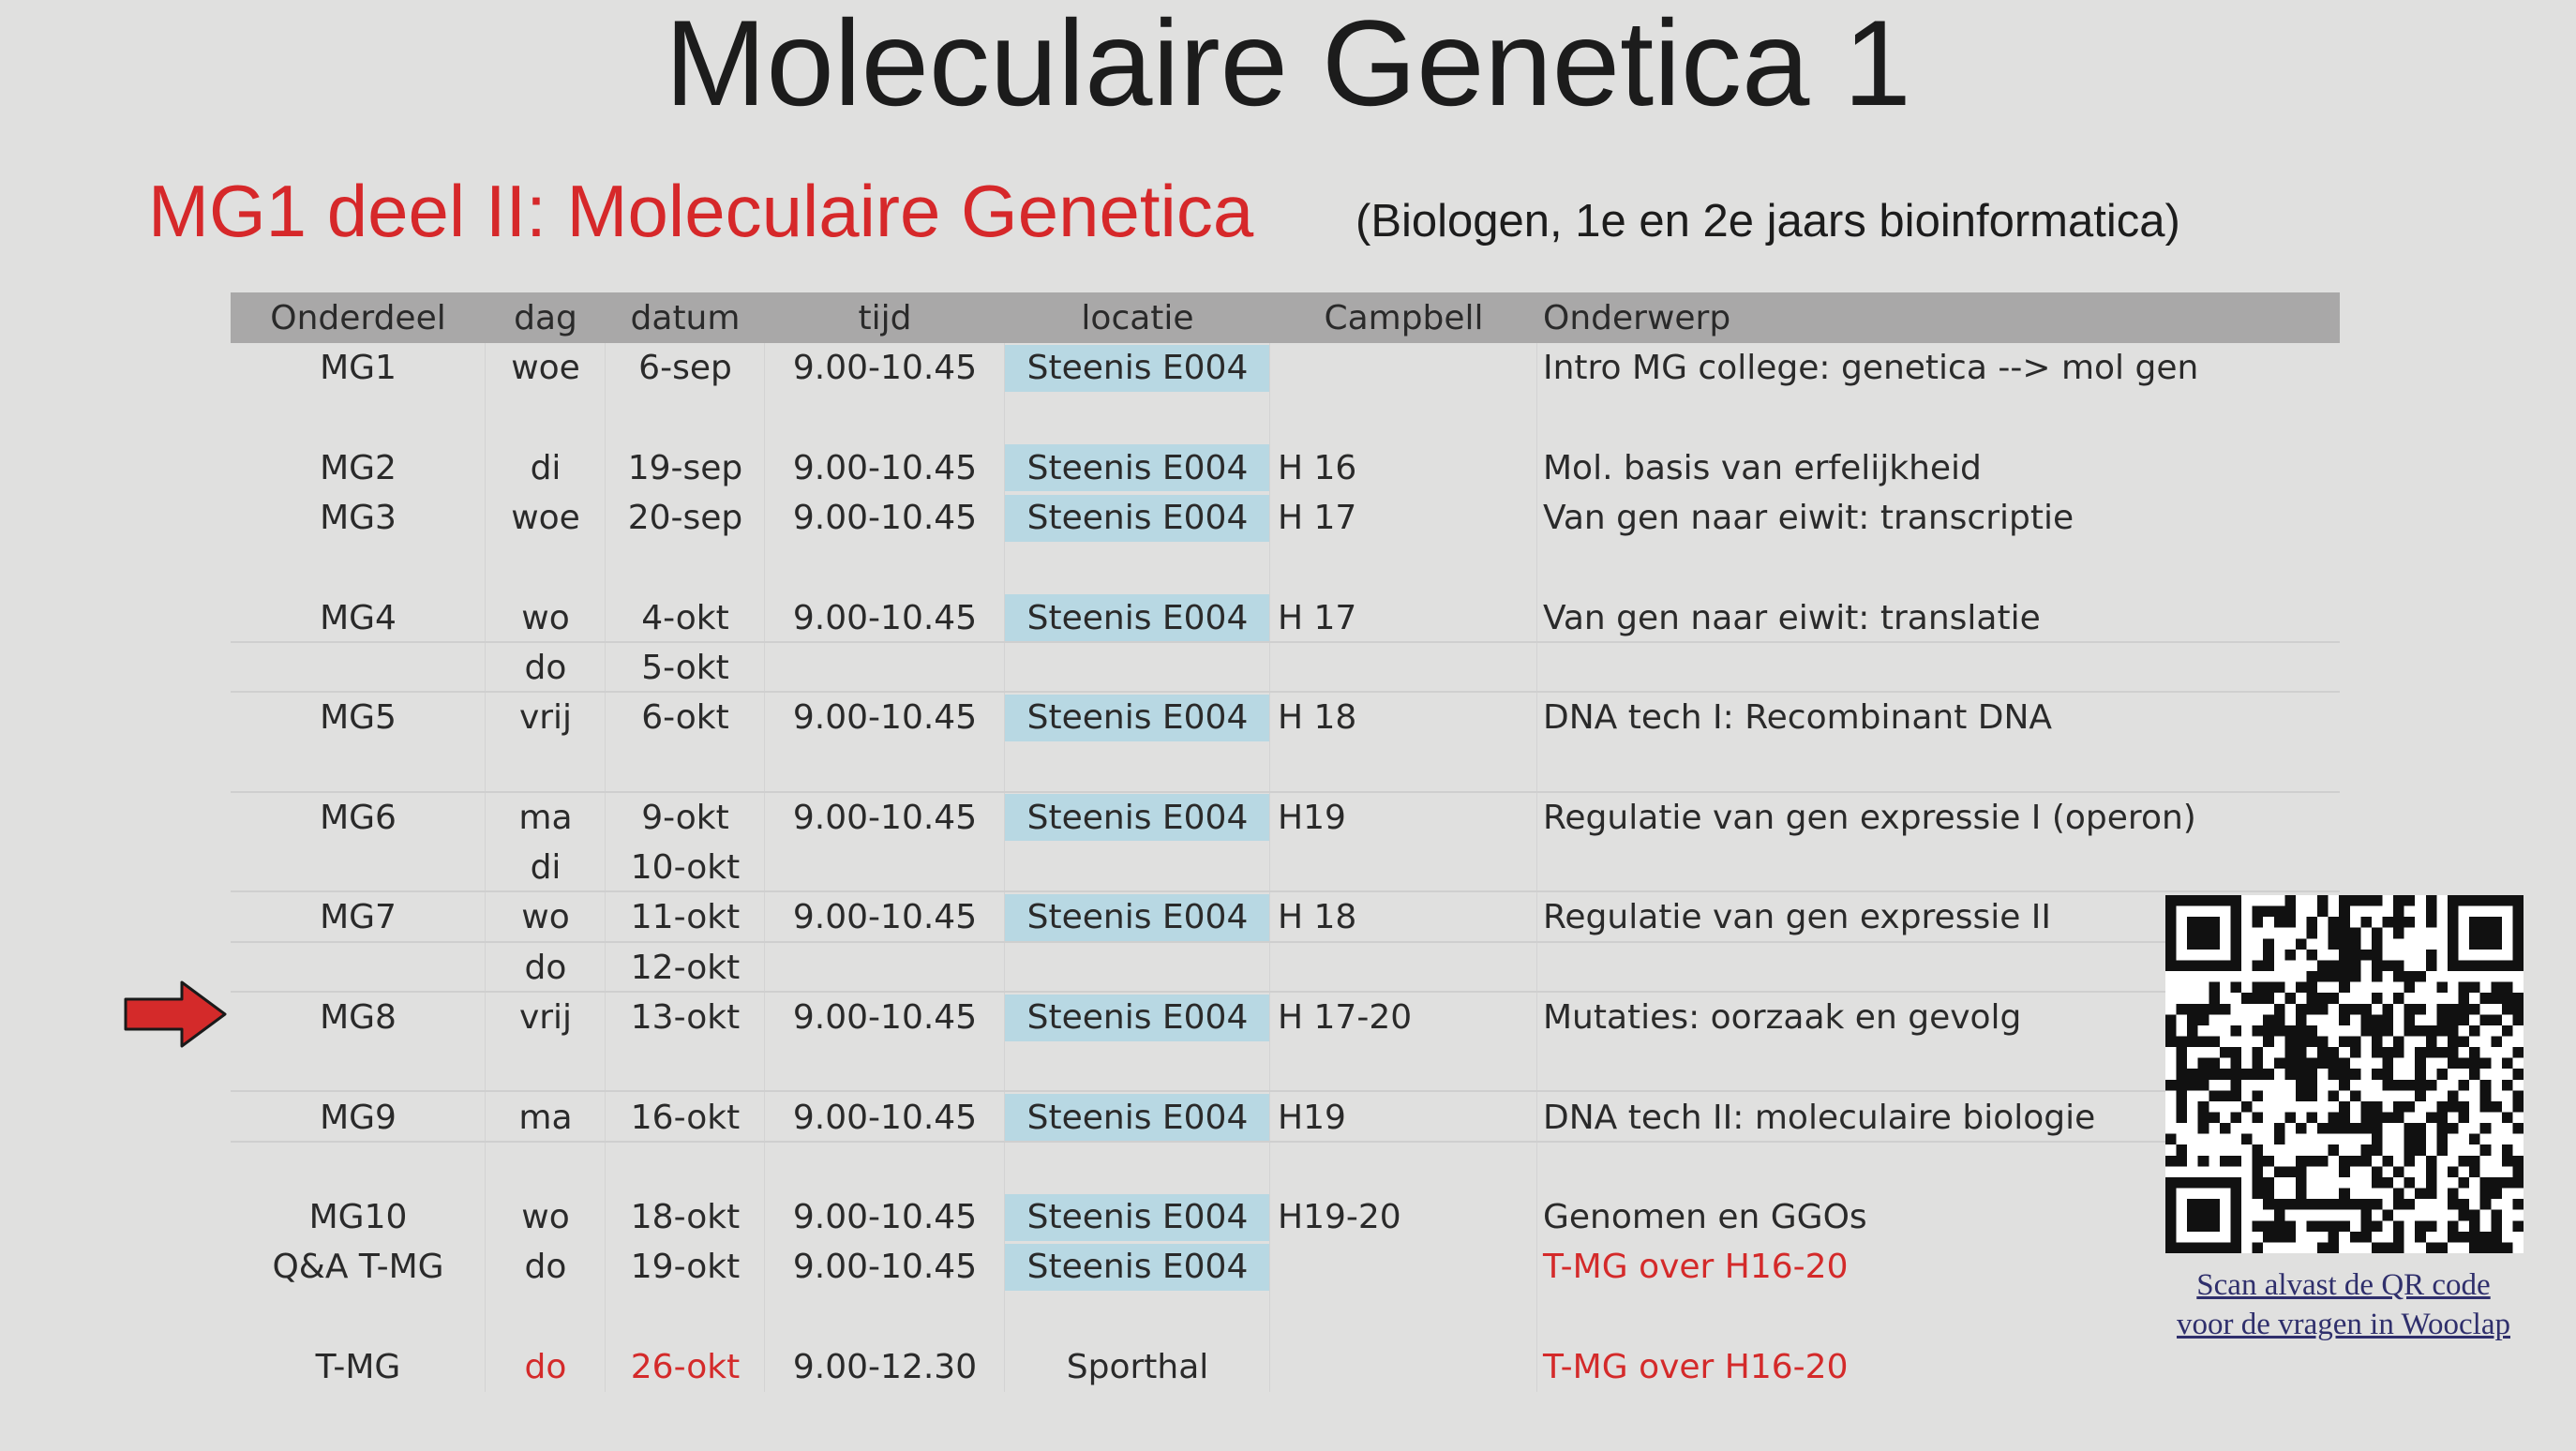 The height and width of the screenshot is (1451, 2576). Describe the element at coordinates (358, 368) in the screenshot. I see `cell-onderdeel: MG1` at that location.